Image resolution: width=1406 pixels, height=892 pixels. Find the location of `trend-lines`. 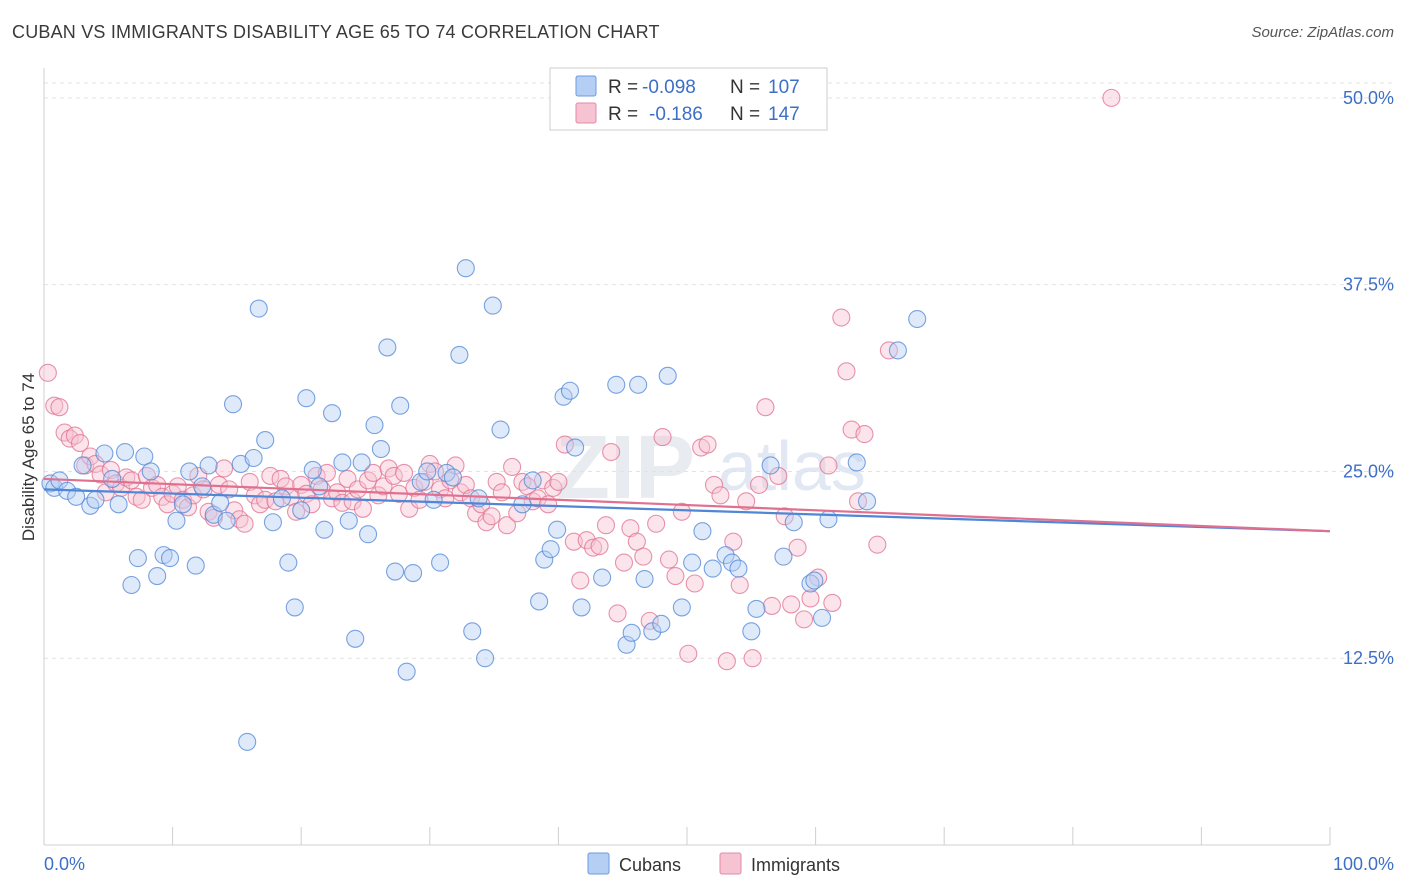

trend-lines is located at coordinates (687, 505).